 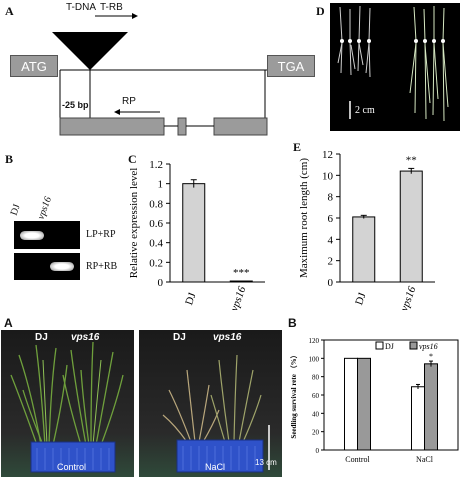 What do you see at coordinates (241, 273) in the screenshot?
I see `significance-label: ***` at bounding box center [241, 273].